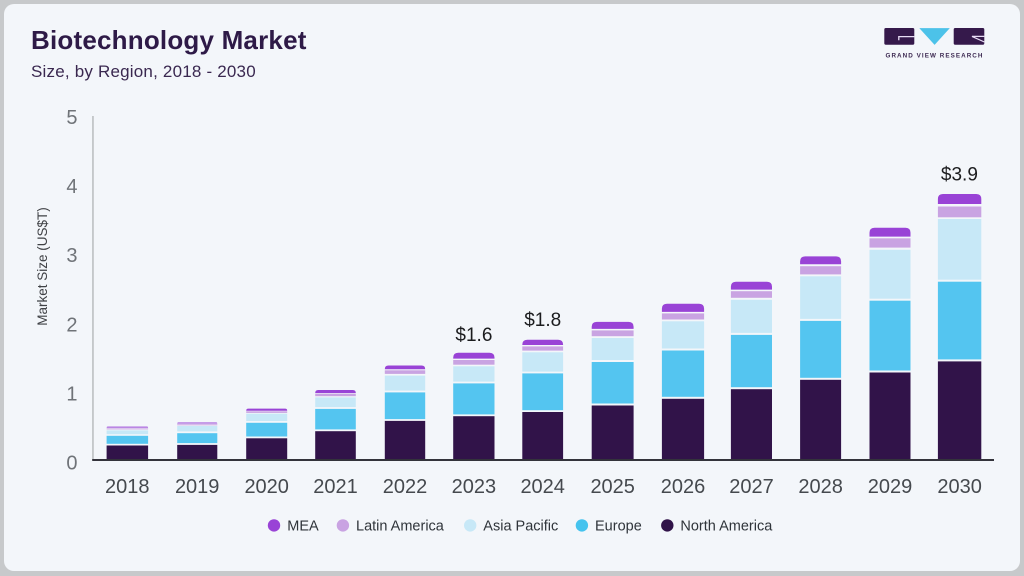  I want to click on svg-text: $3.9, so click(959, 175).